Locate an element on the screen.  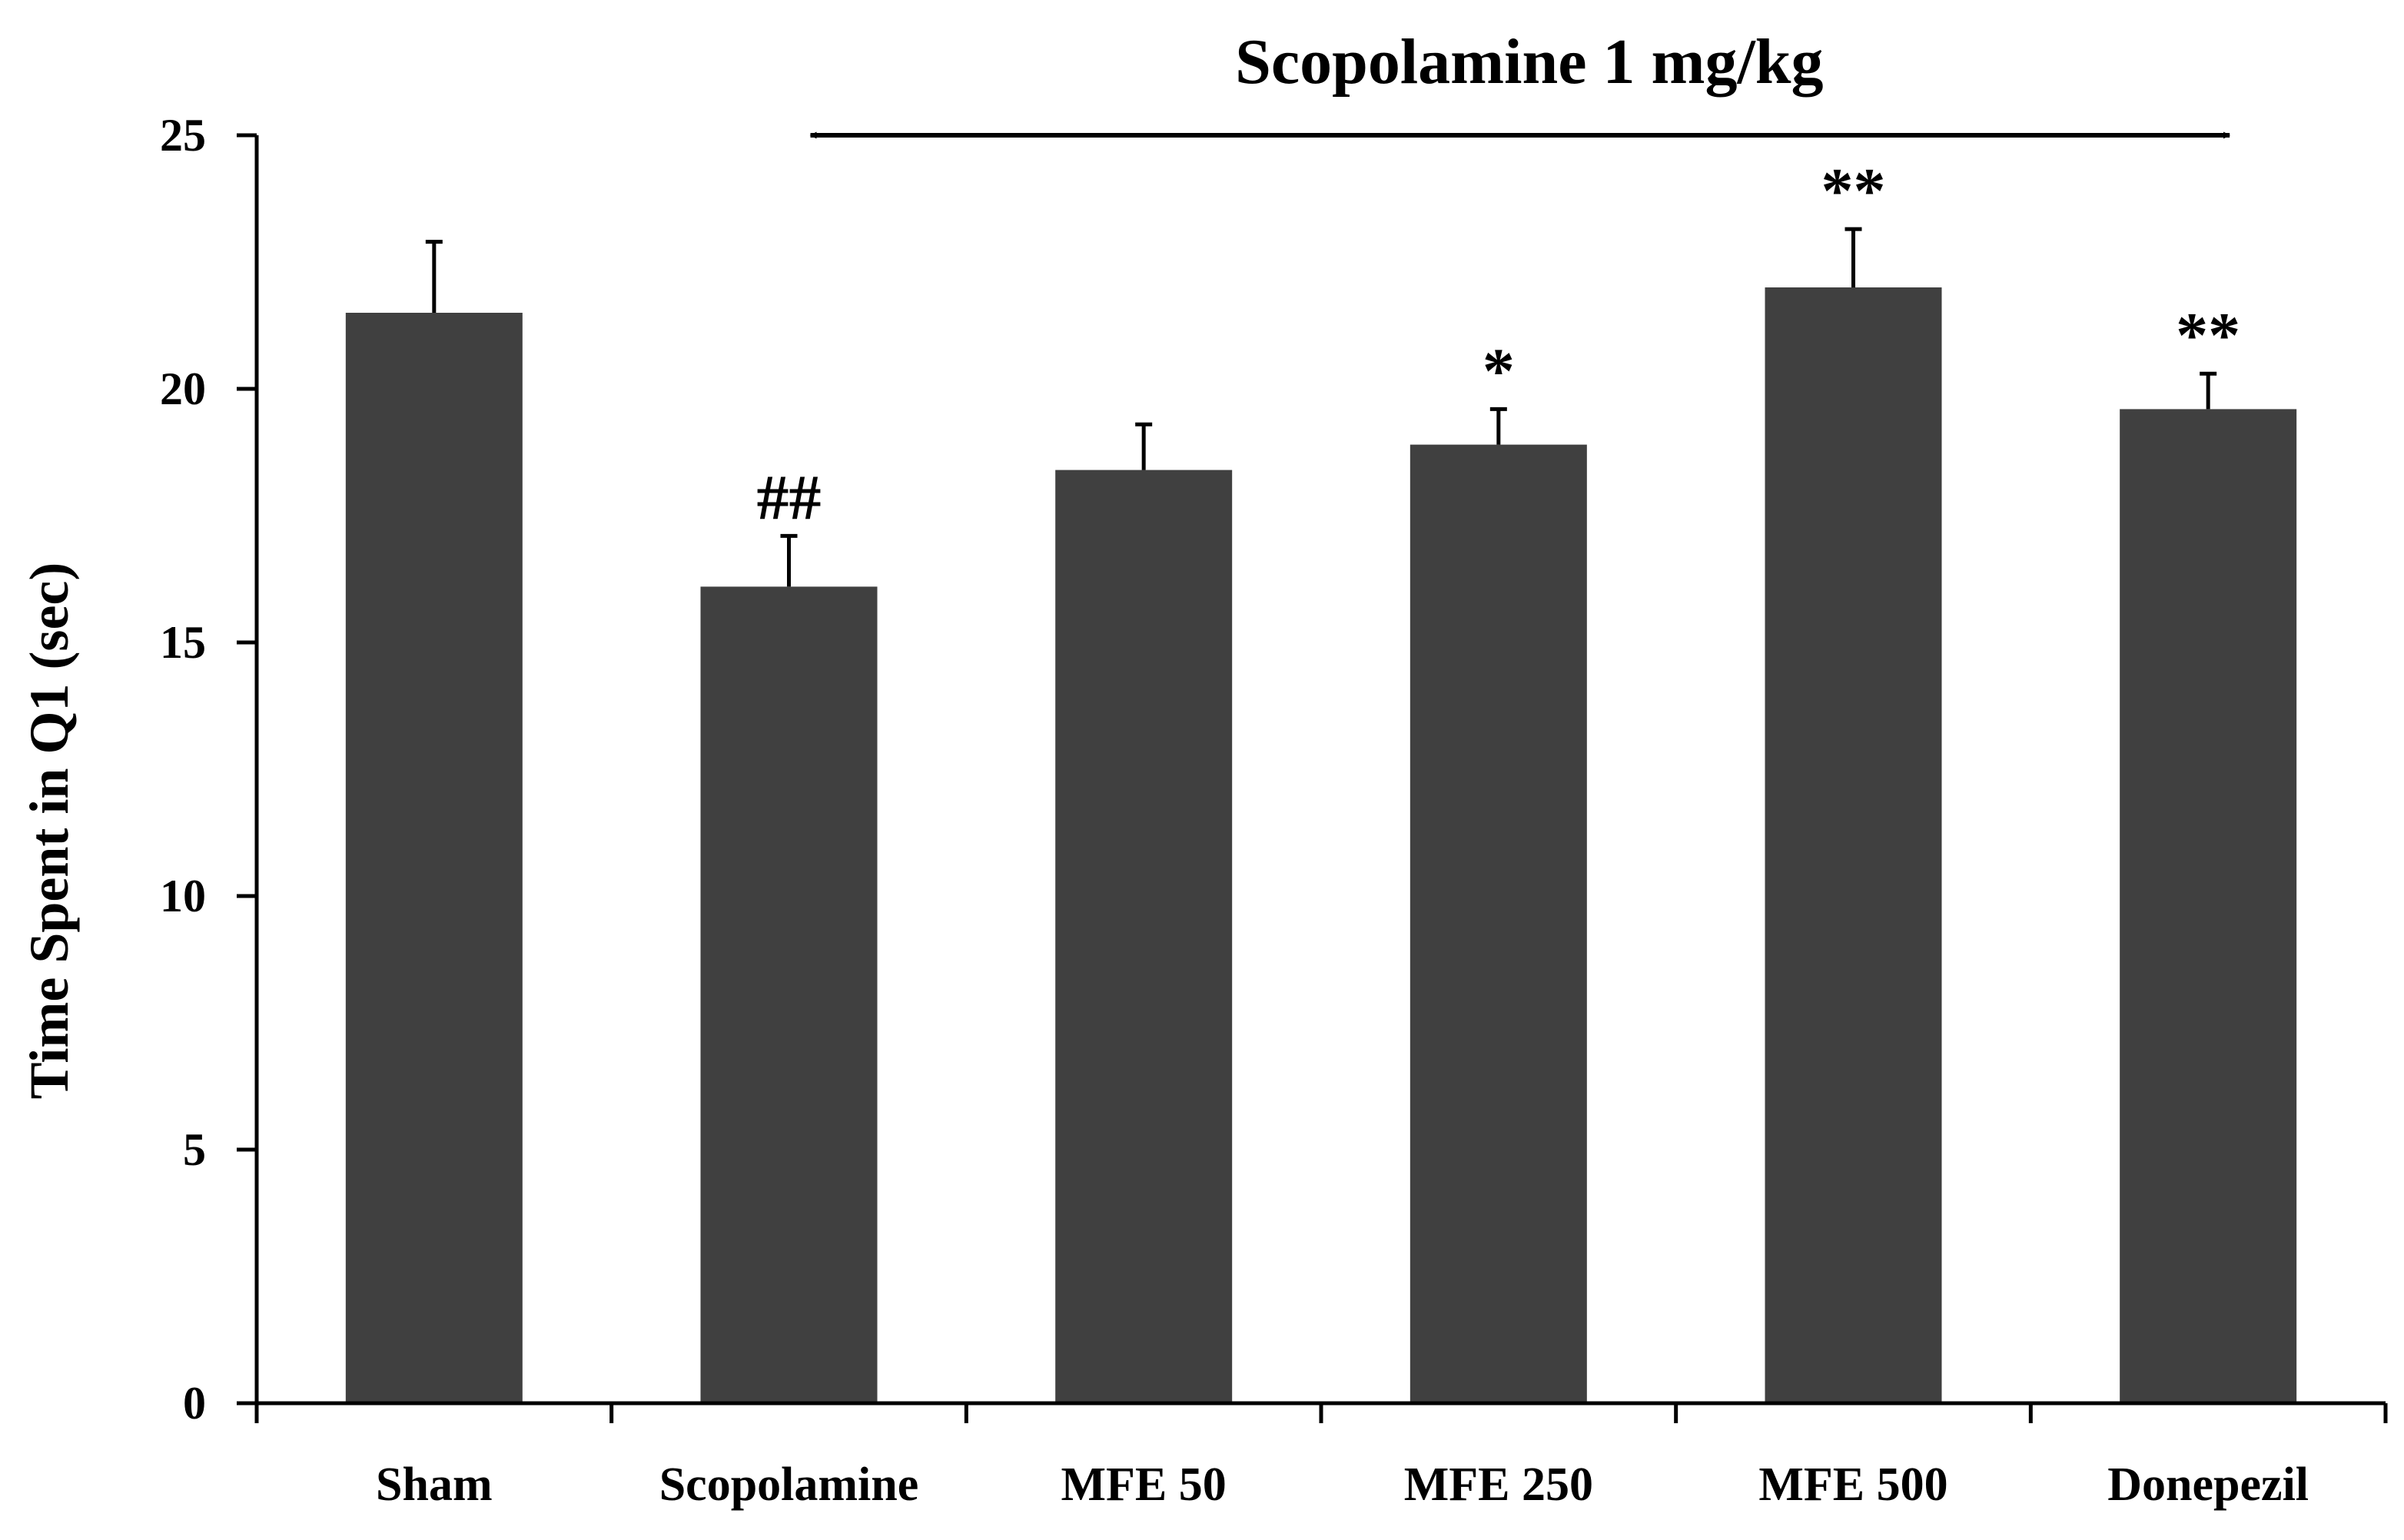
treatment-bracket: Scopolamine 1 mg/kg is located at coordinates (1520, 82).